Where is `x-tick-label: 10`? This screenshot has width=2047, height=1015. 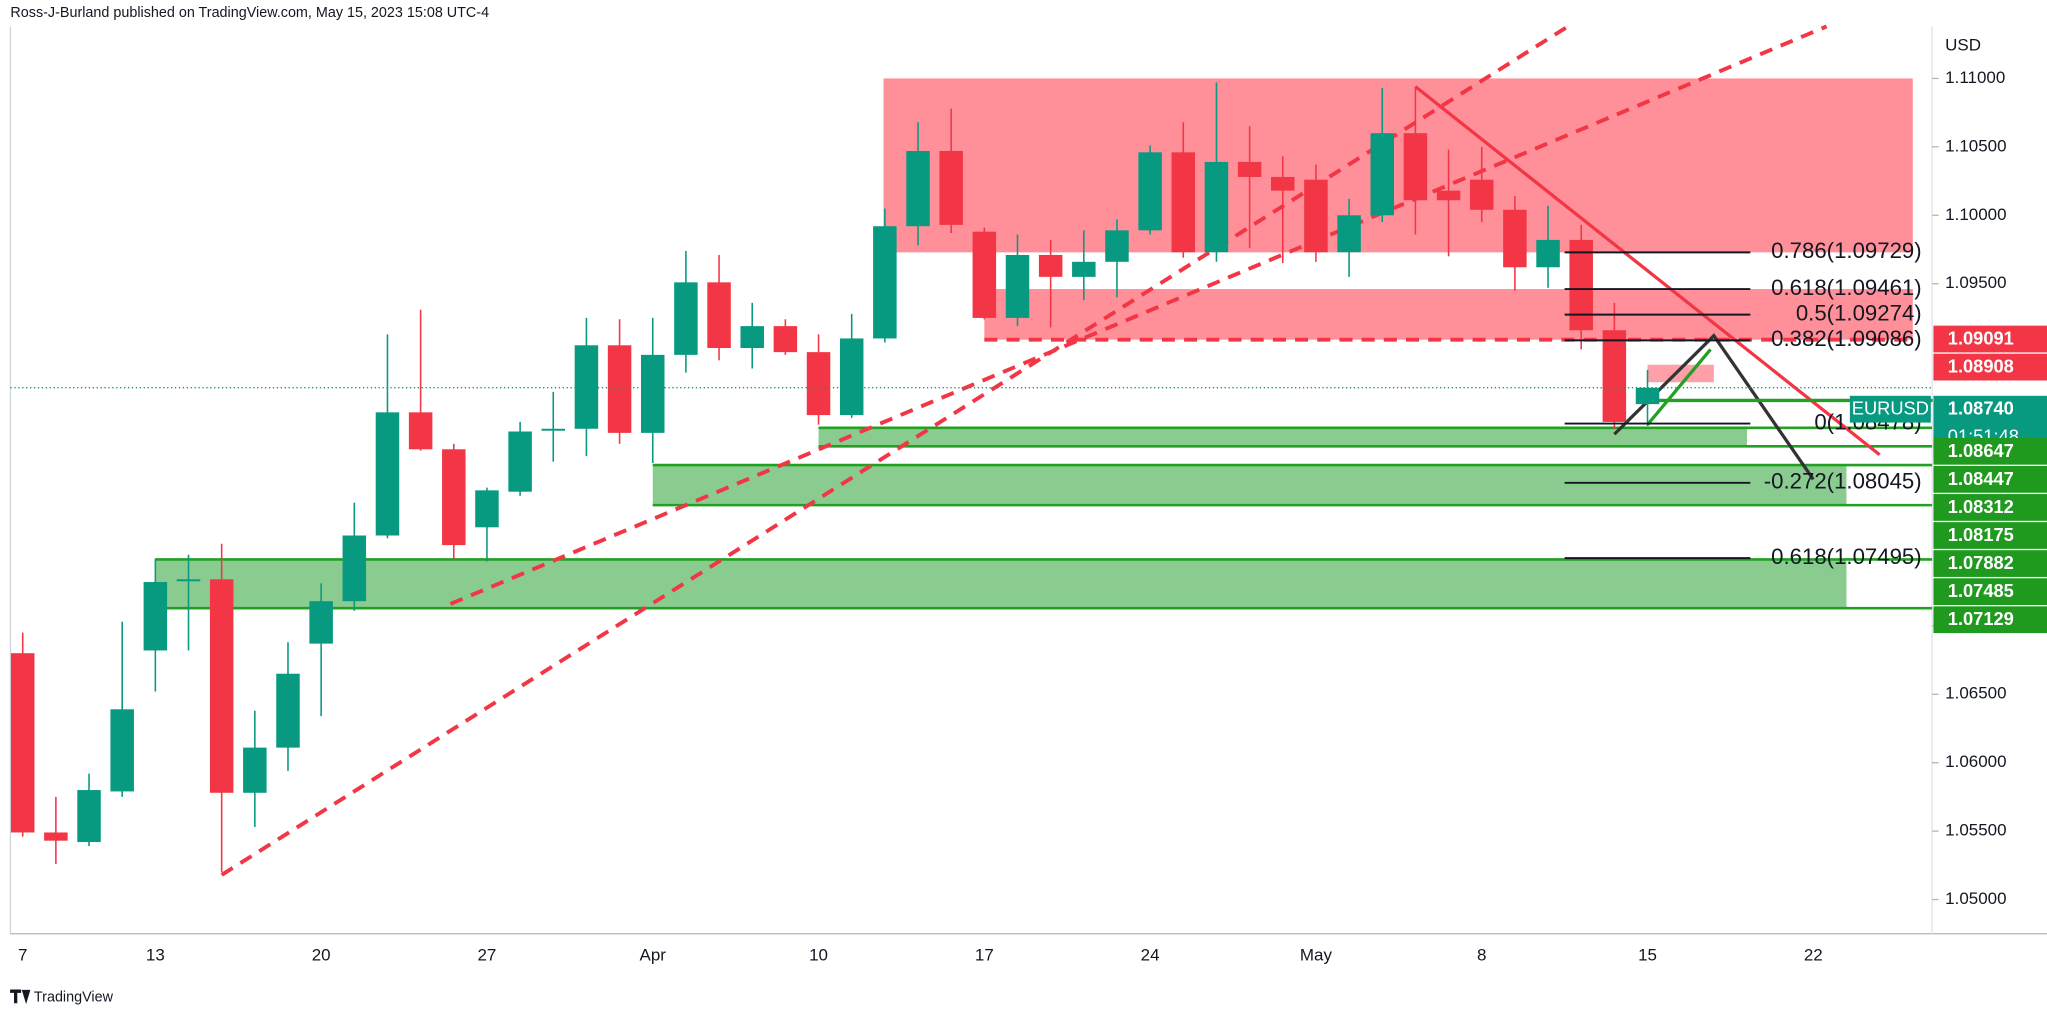 x-tick-label: 10 is located at coordinates (818, 954).